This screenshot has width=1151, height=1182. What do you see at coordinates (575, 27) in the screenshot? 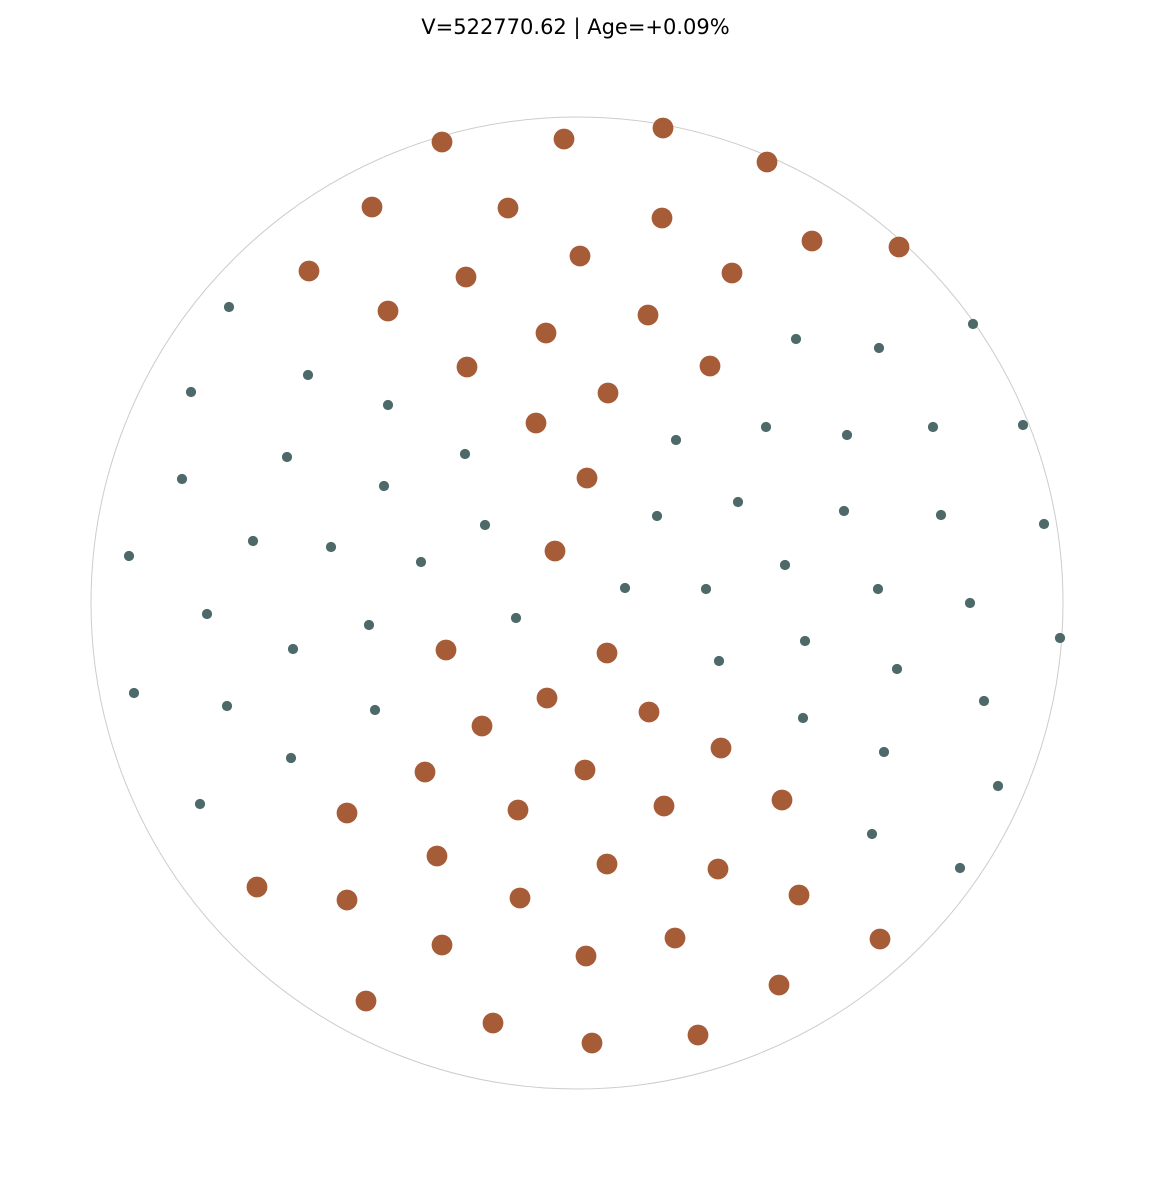
I see `chart-title: V=522770.62 | Age=+0.09%` at bounding box center [575, 27].